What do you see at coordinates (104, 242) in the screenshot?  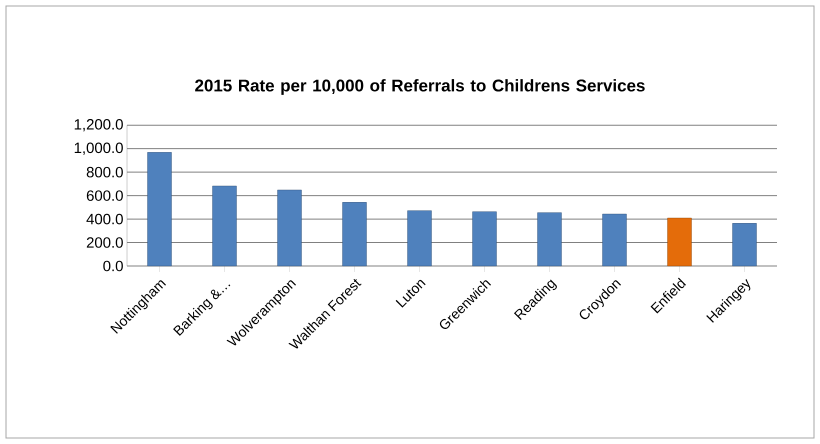 I see `y-tick-label: 200.0` at bounding box center [104, 242].